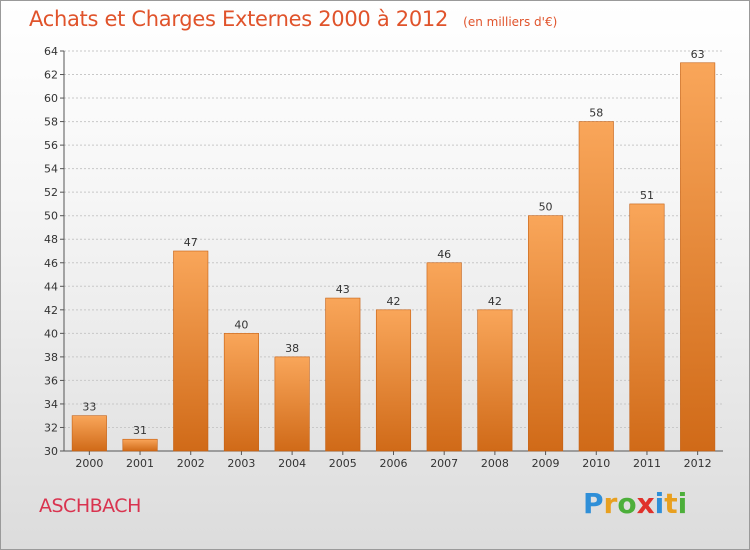  Describe the element at coordinates (698, 463) in the screenshot. I see `x-tick-label-2012: 2012` at that location.